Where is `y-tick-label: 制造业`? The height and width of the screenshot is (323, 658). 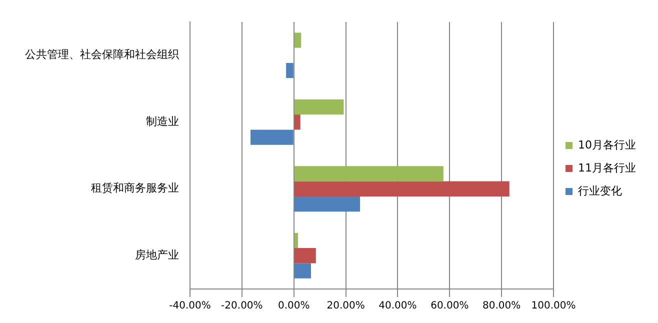 y-tick-label: 制造业 is located at coordinates (162, 121).